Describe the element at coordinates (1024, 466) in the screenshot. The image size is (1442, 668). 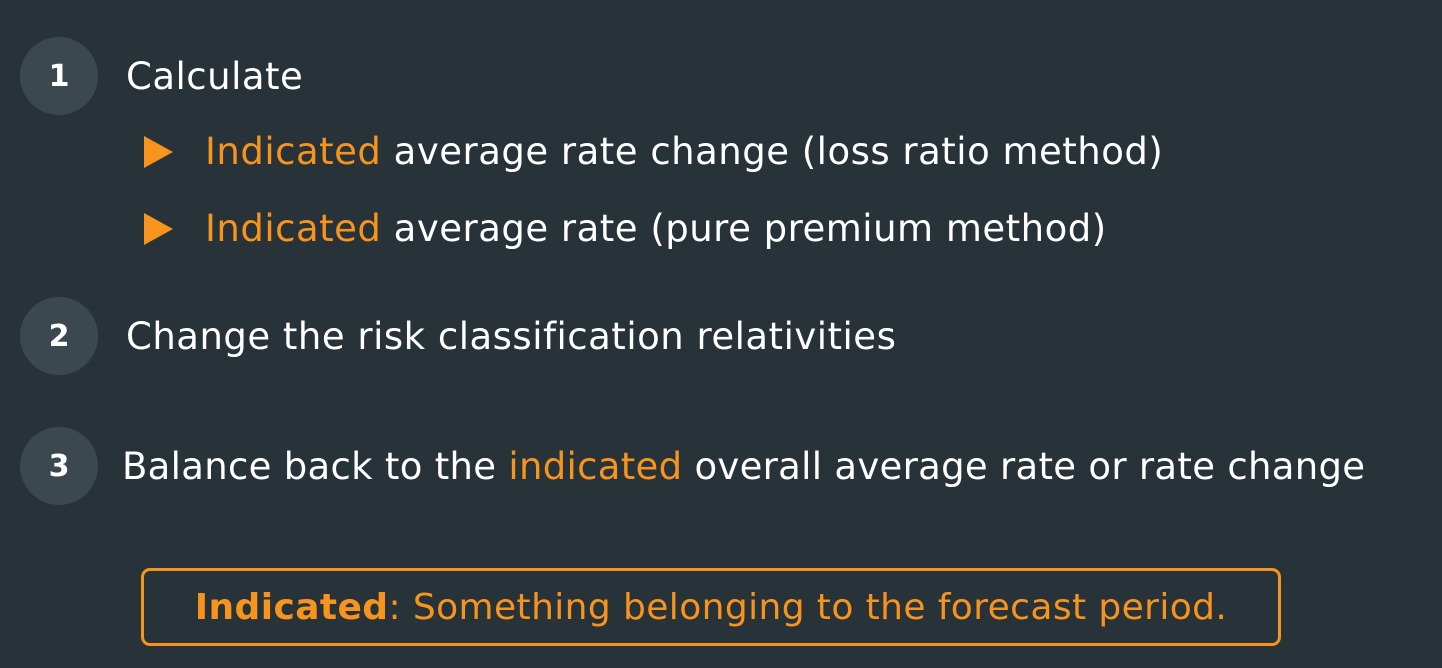
I see `step-text-after: overall average rate or rate change` at that location.